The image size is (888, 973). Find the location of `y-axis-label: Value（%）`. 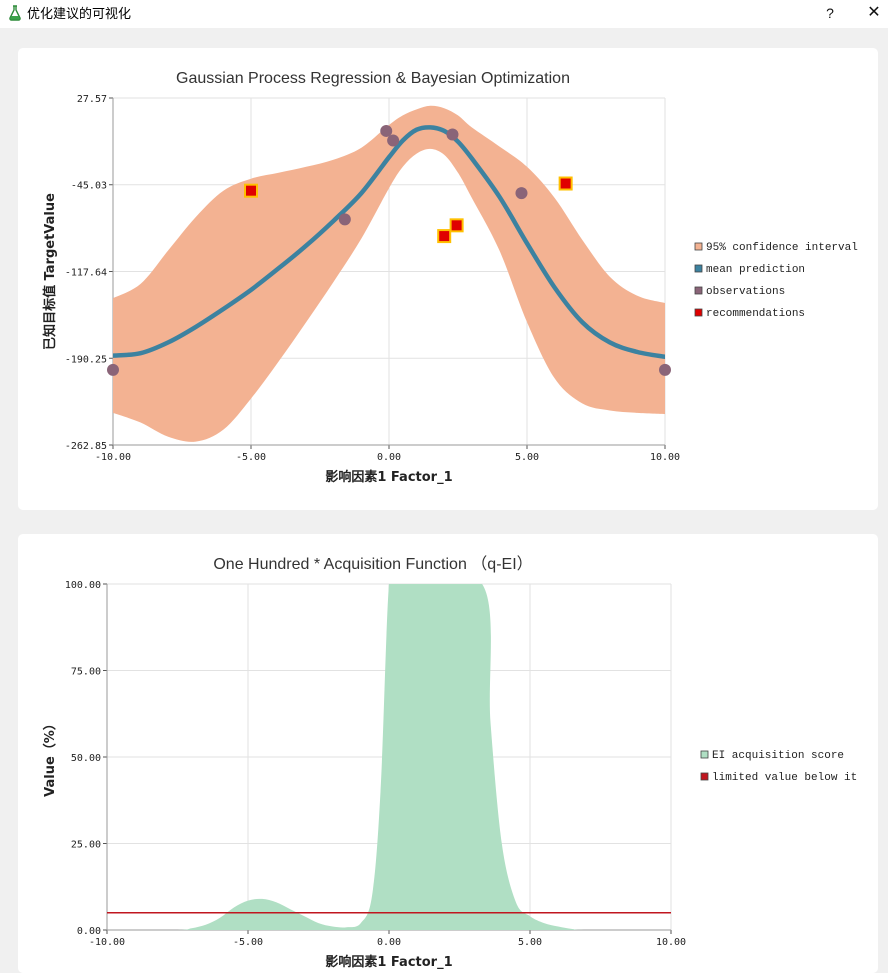

y-axis-label: Value（%） is located at coordinates (50, 757).